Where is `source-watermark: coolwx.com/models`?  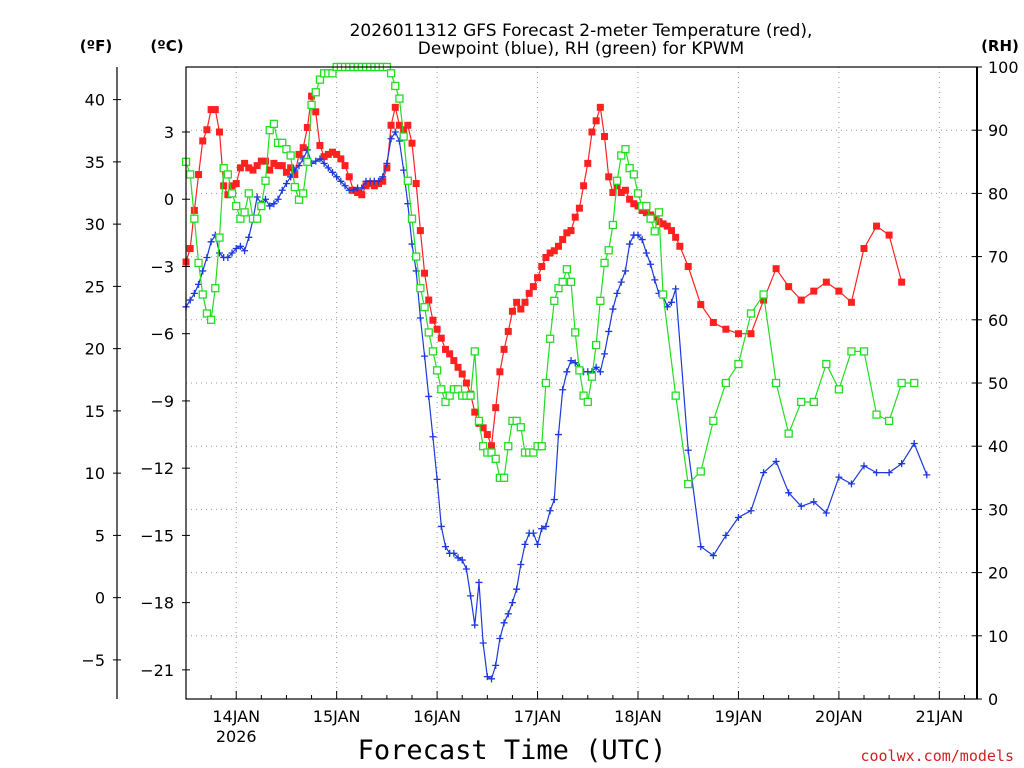
source-watermark: coolwx.com/models is located at coordinates (937, 756).